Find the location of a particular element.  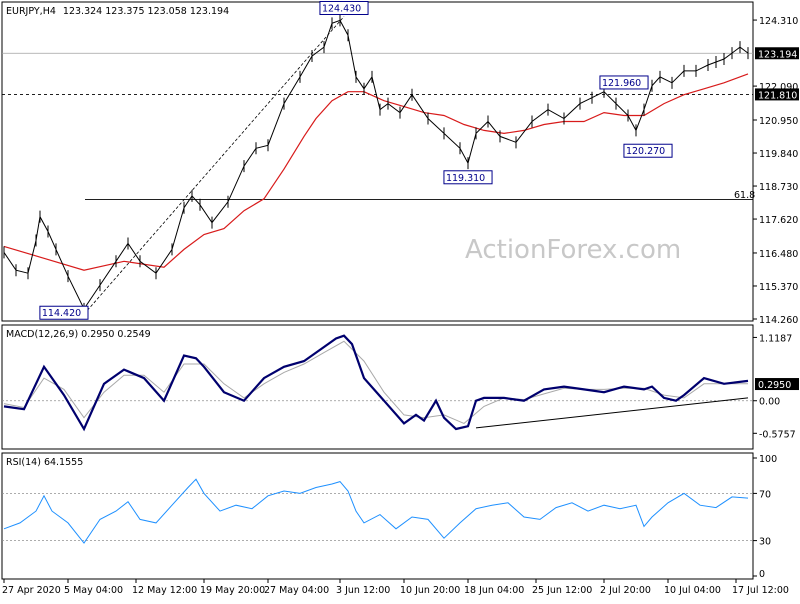

y-tick-label: 114.260 is located at coordinates (778, 320).